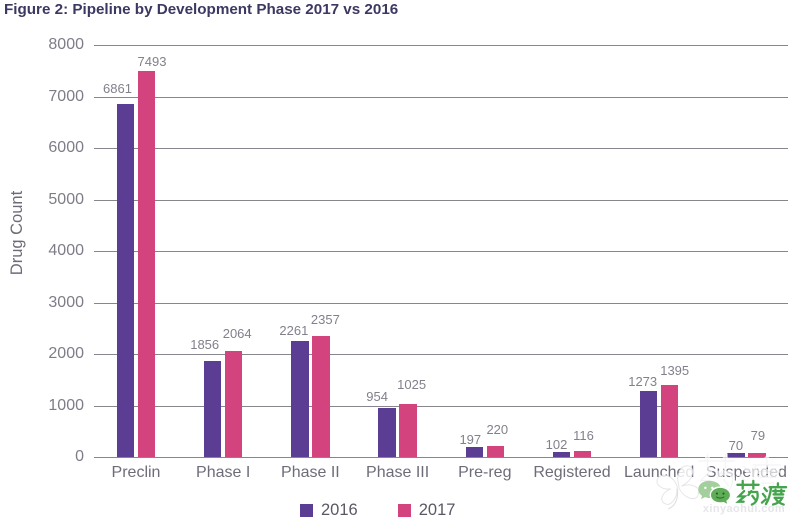  I want to click on x-tick-label-phase-iii: Phase III, so click(398, 472).